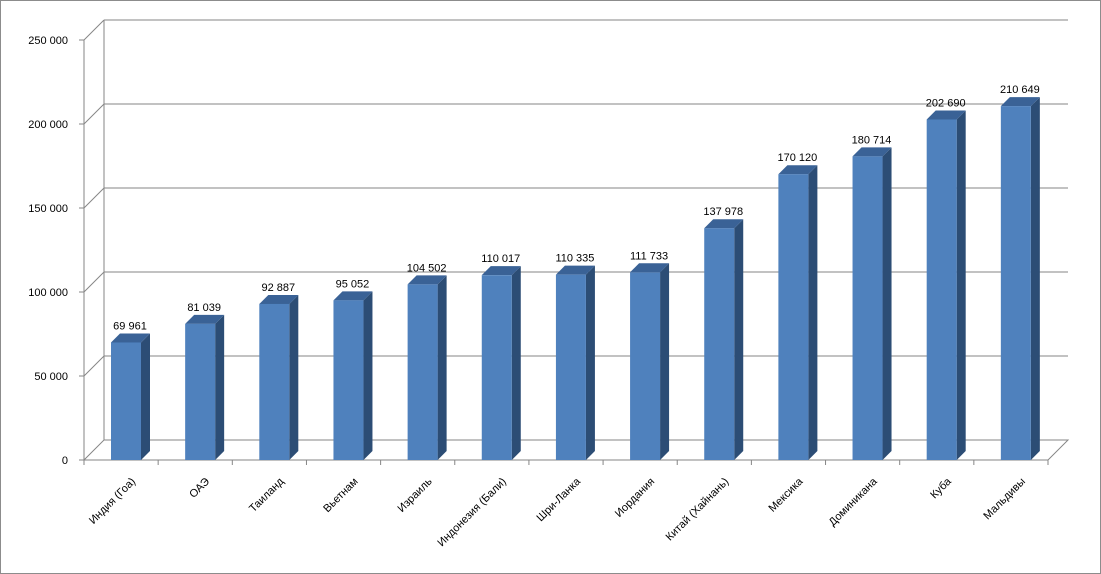  Describe the element at coordinates (698, 510) in the screenshot. I see `category-label: Китай (Хайнань)` at that location.